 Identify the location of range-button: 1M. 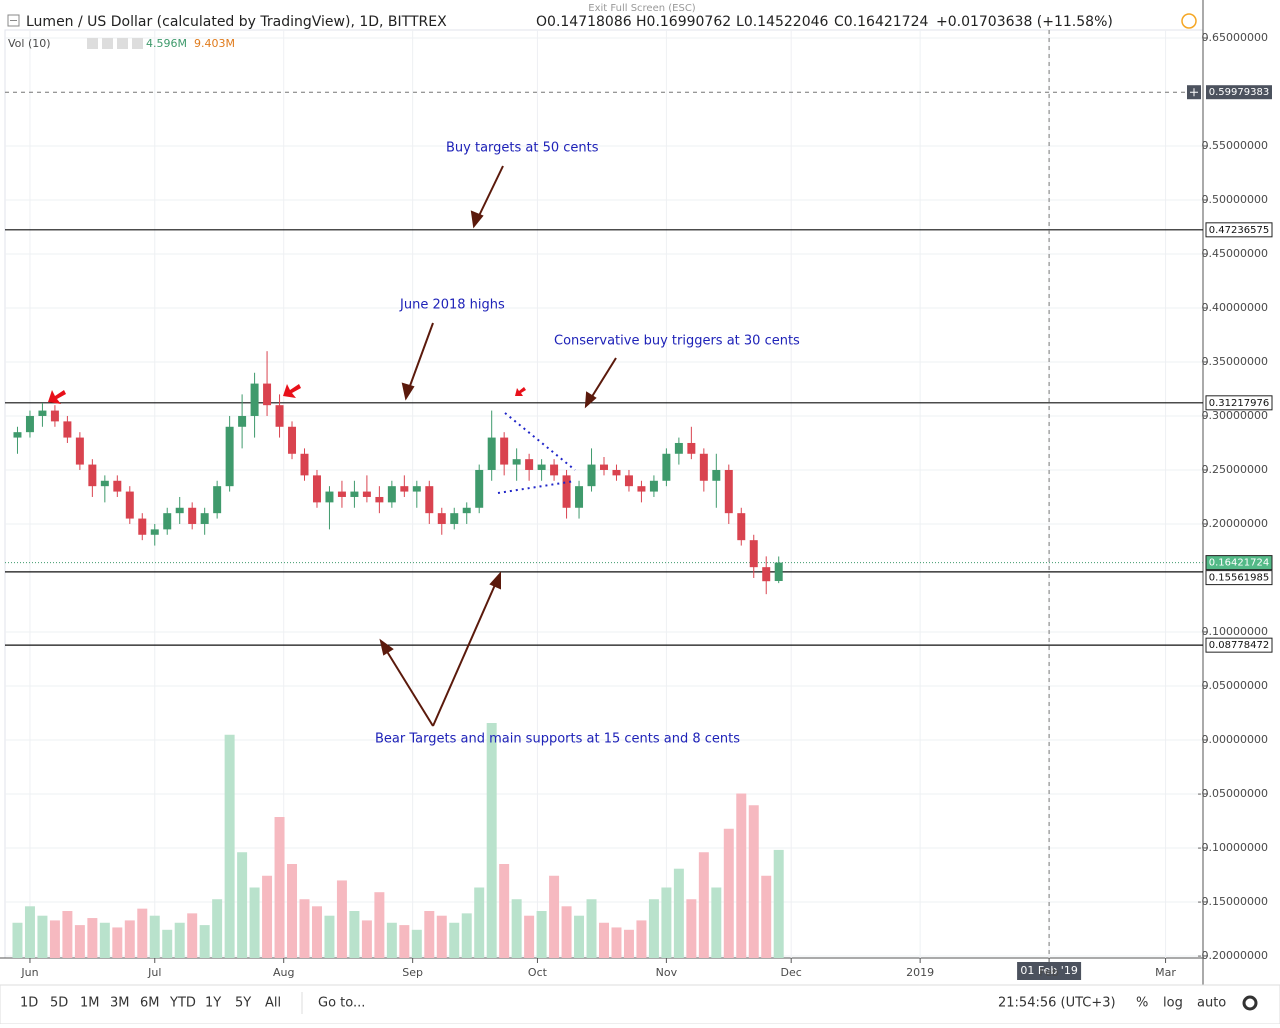
(90, 1003).